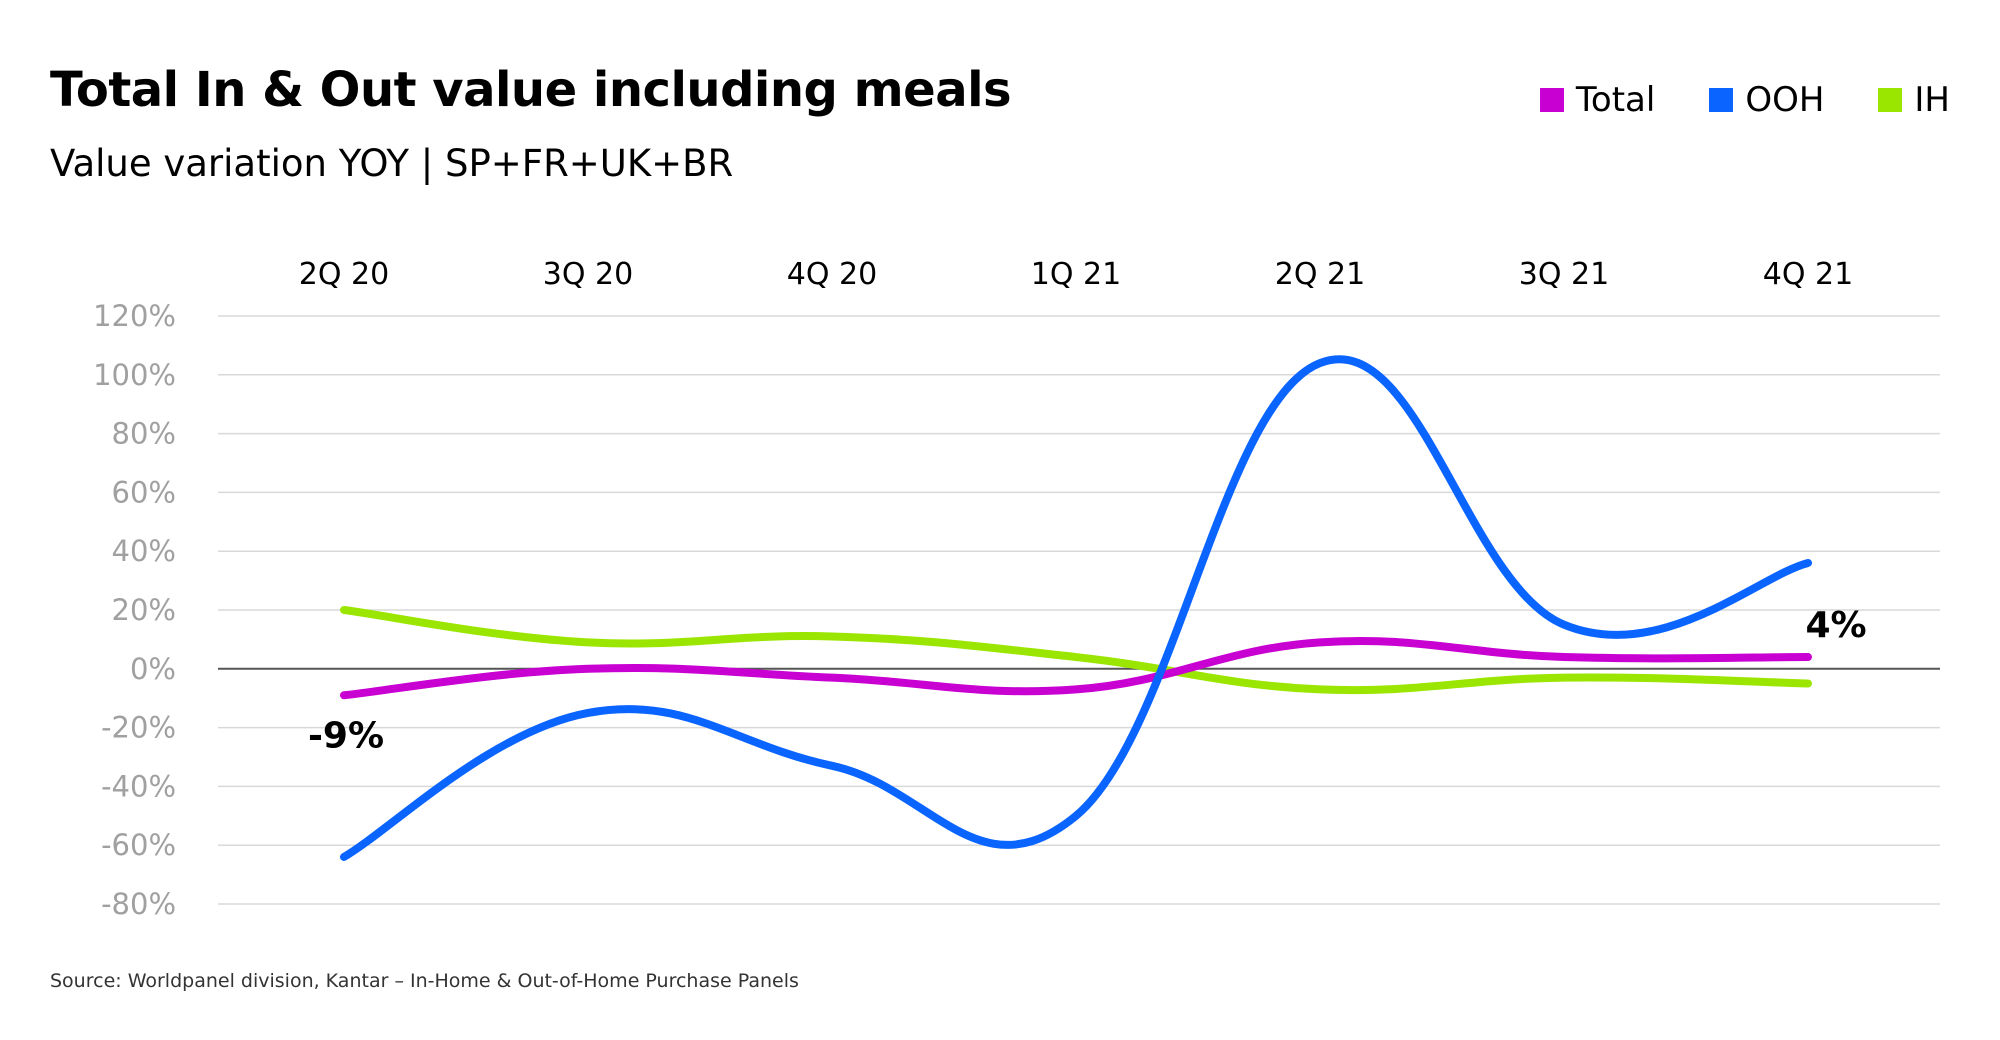 Image resolution: width=2000 pixels, height=1040 pixels. What do you see at coordinates (138, 845) in the screenshot?
I see `y-tick-label: -60%` at bounding box center [138, 845].